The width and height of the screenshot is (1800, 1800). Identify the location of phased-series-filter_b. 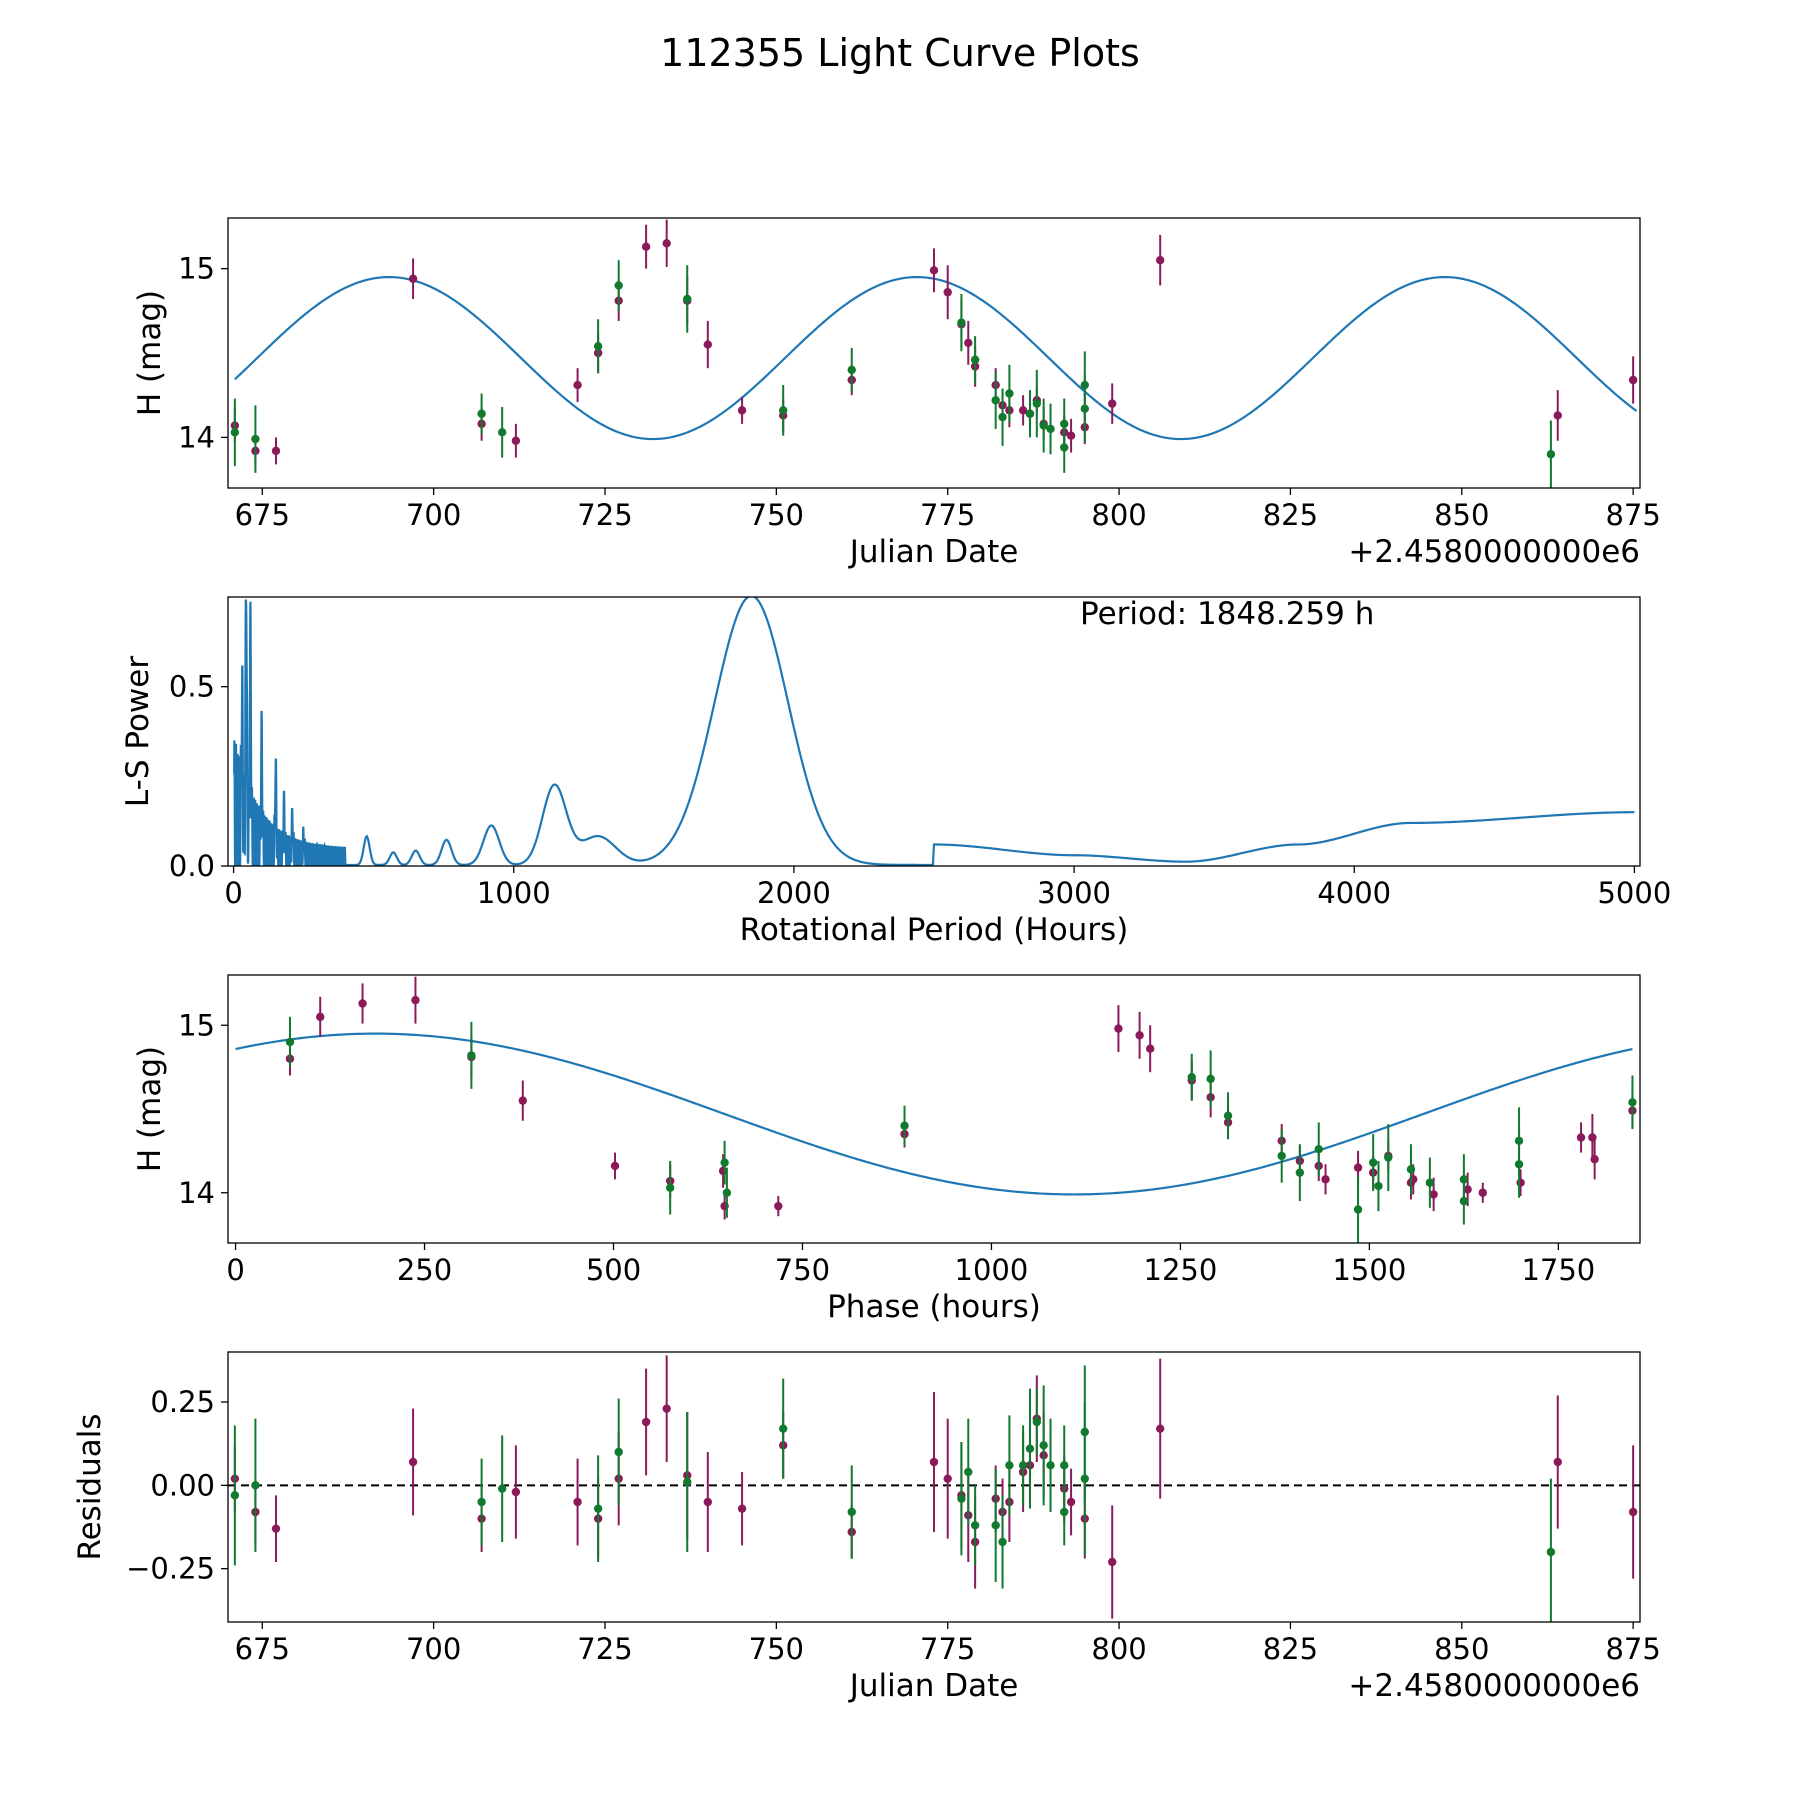
(961, 1129).